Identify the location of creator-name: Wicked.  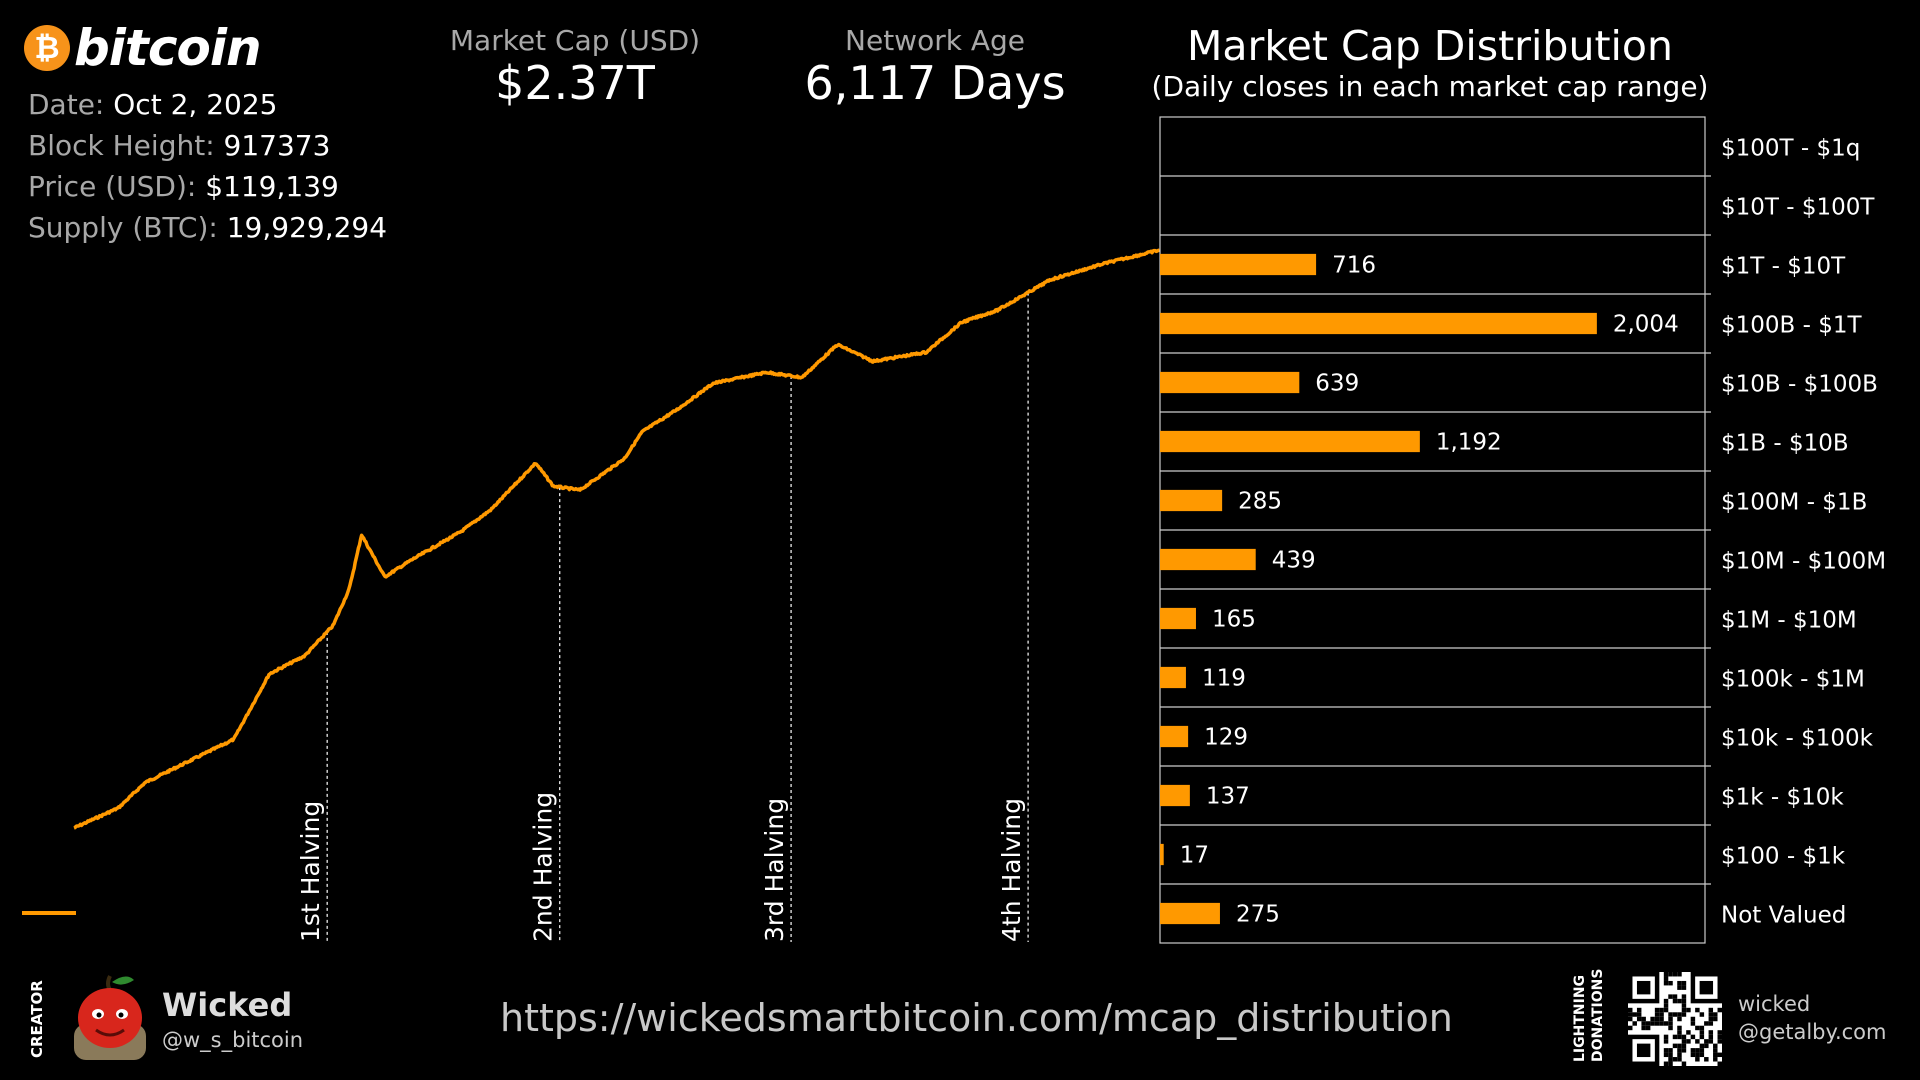
(227, 1005).